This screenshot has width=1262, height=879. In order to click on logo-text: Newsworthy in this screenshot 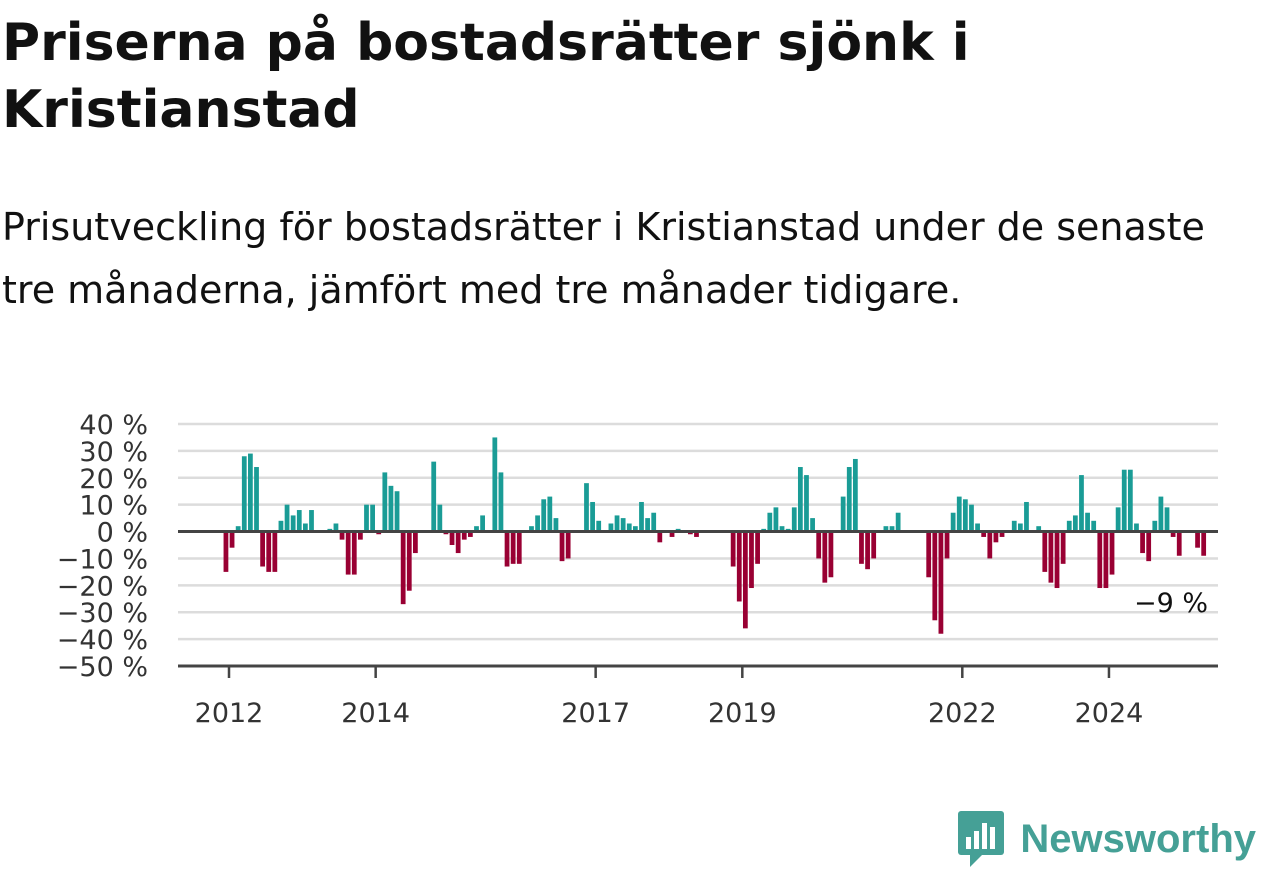, I will do `click(1138, 838)`.